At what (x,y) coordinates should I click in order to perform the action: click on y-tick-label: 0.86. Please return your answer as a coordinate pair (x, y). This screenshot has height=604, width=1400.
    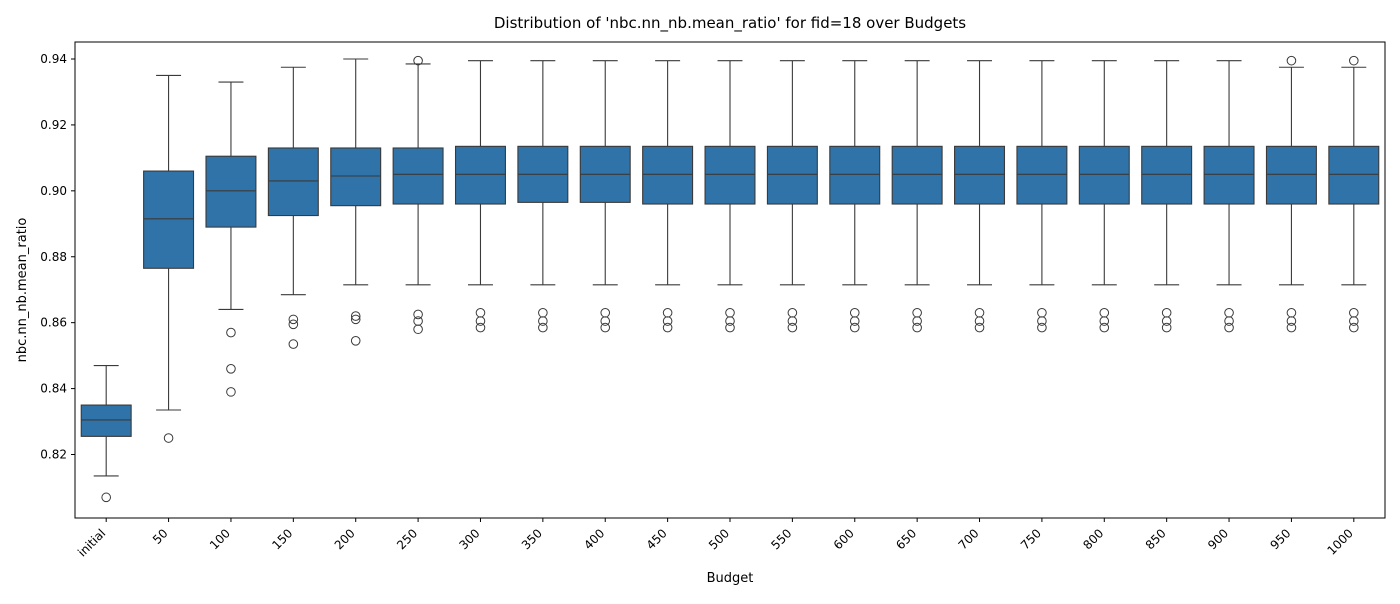
    Looking at the image, I should click on (53, 323).